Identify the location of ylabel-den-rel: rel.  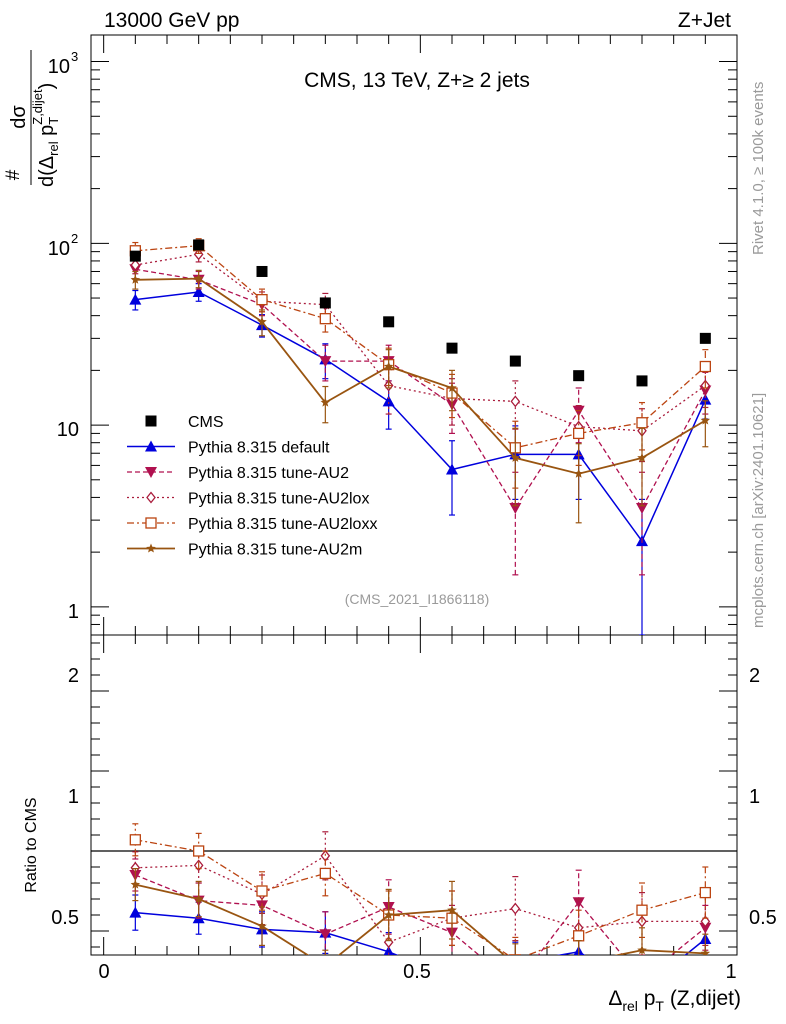
(53, 148).